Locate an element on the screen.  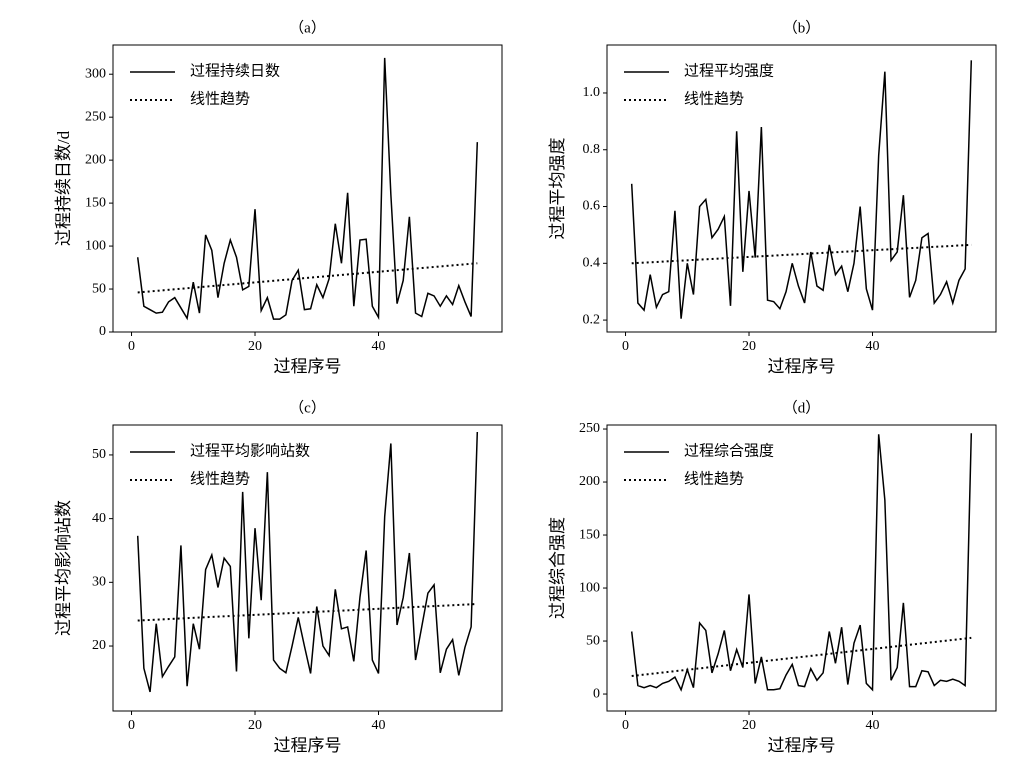
y-axis-label: 过程平均强度 is located at coordinates (557, 189).